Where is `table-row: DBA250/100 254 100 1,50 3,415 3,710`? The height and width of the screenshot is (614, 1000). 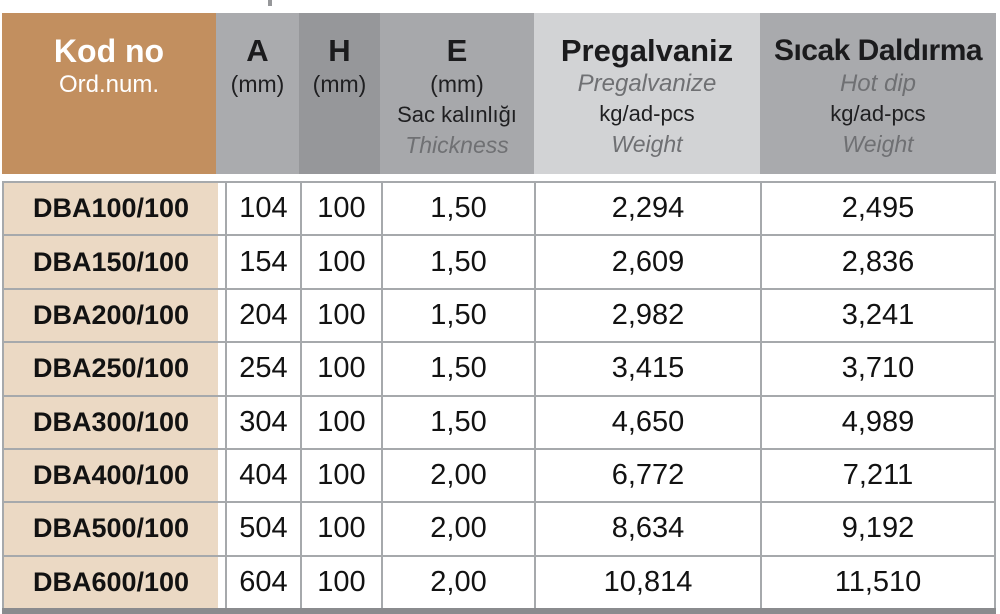
table-row: DBA250/100 254 100 1,50 3,415 3,710 is located at coordinates (499, 370).